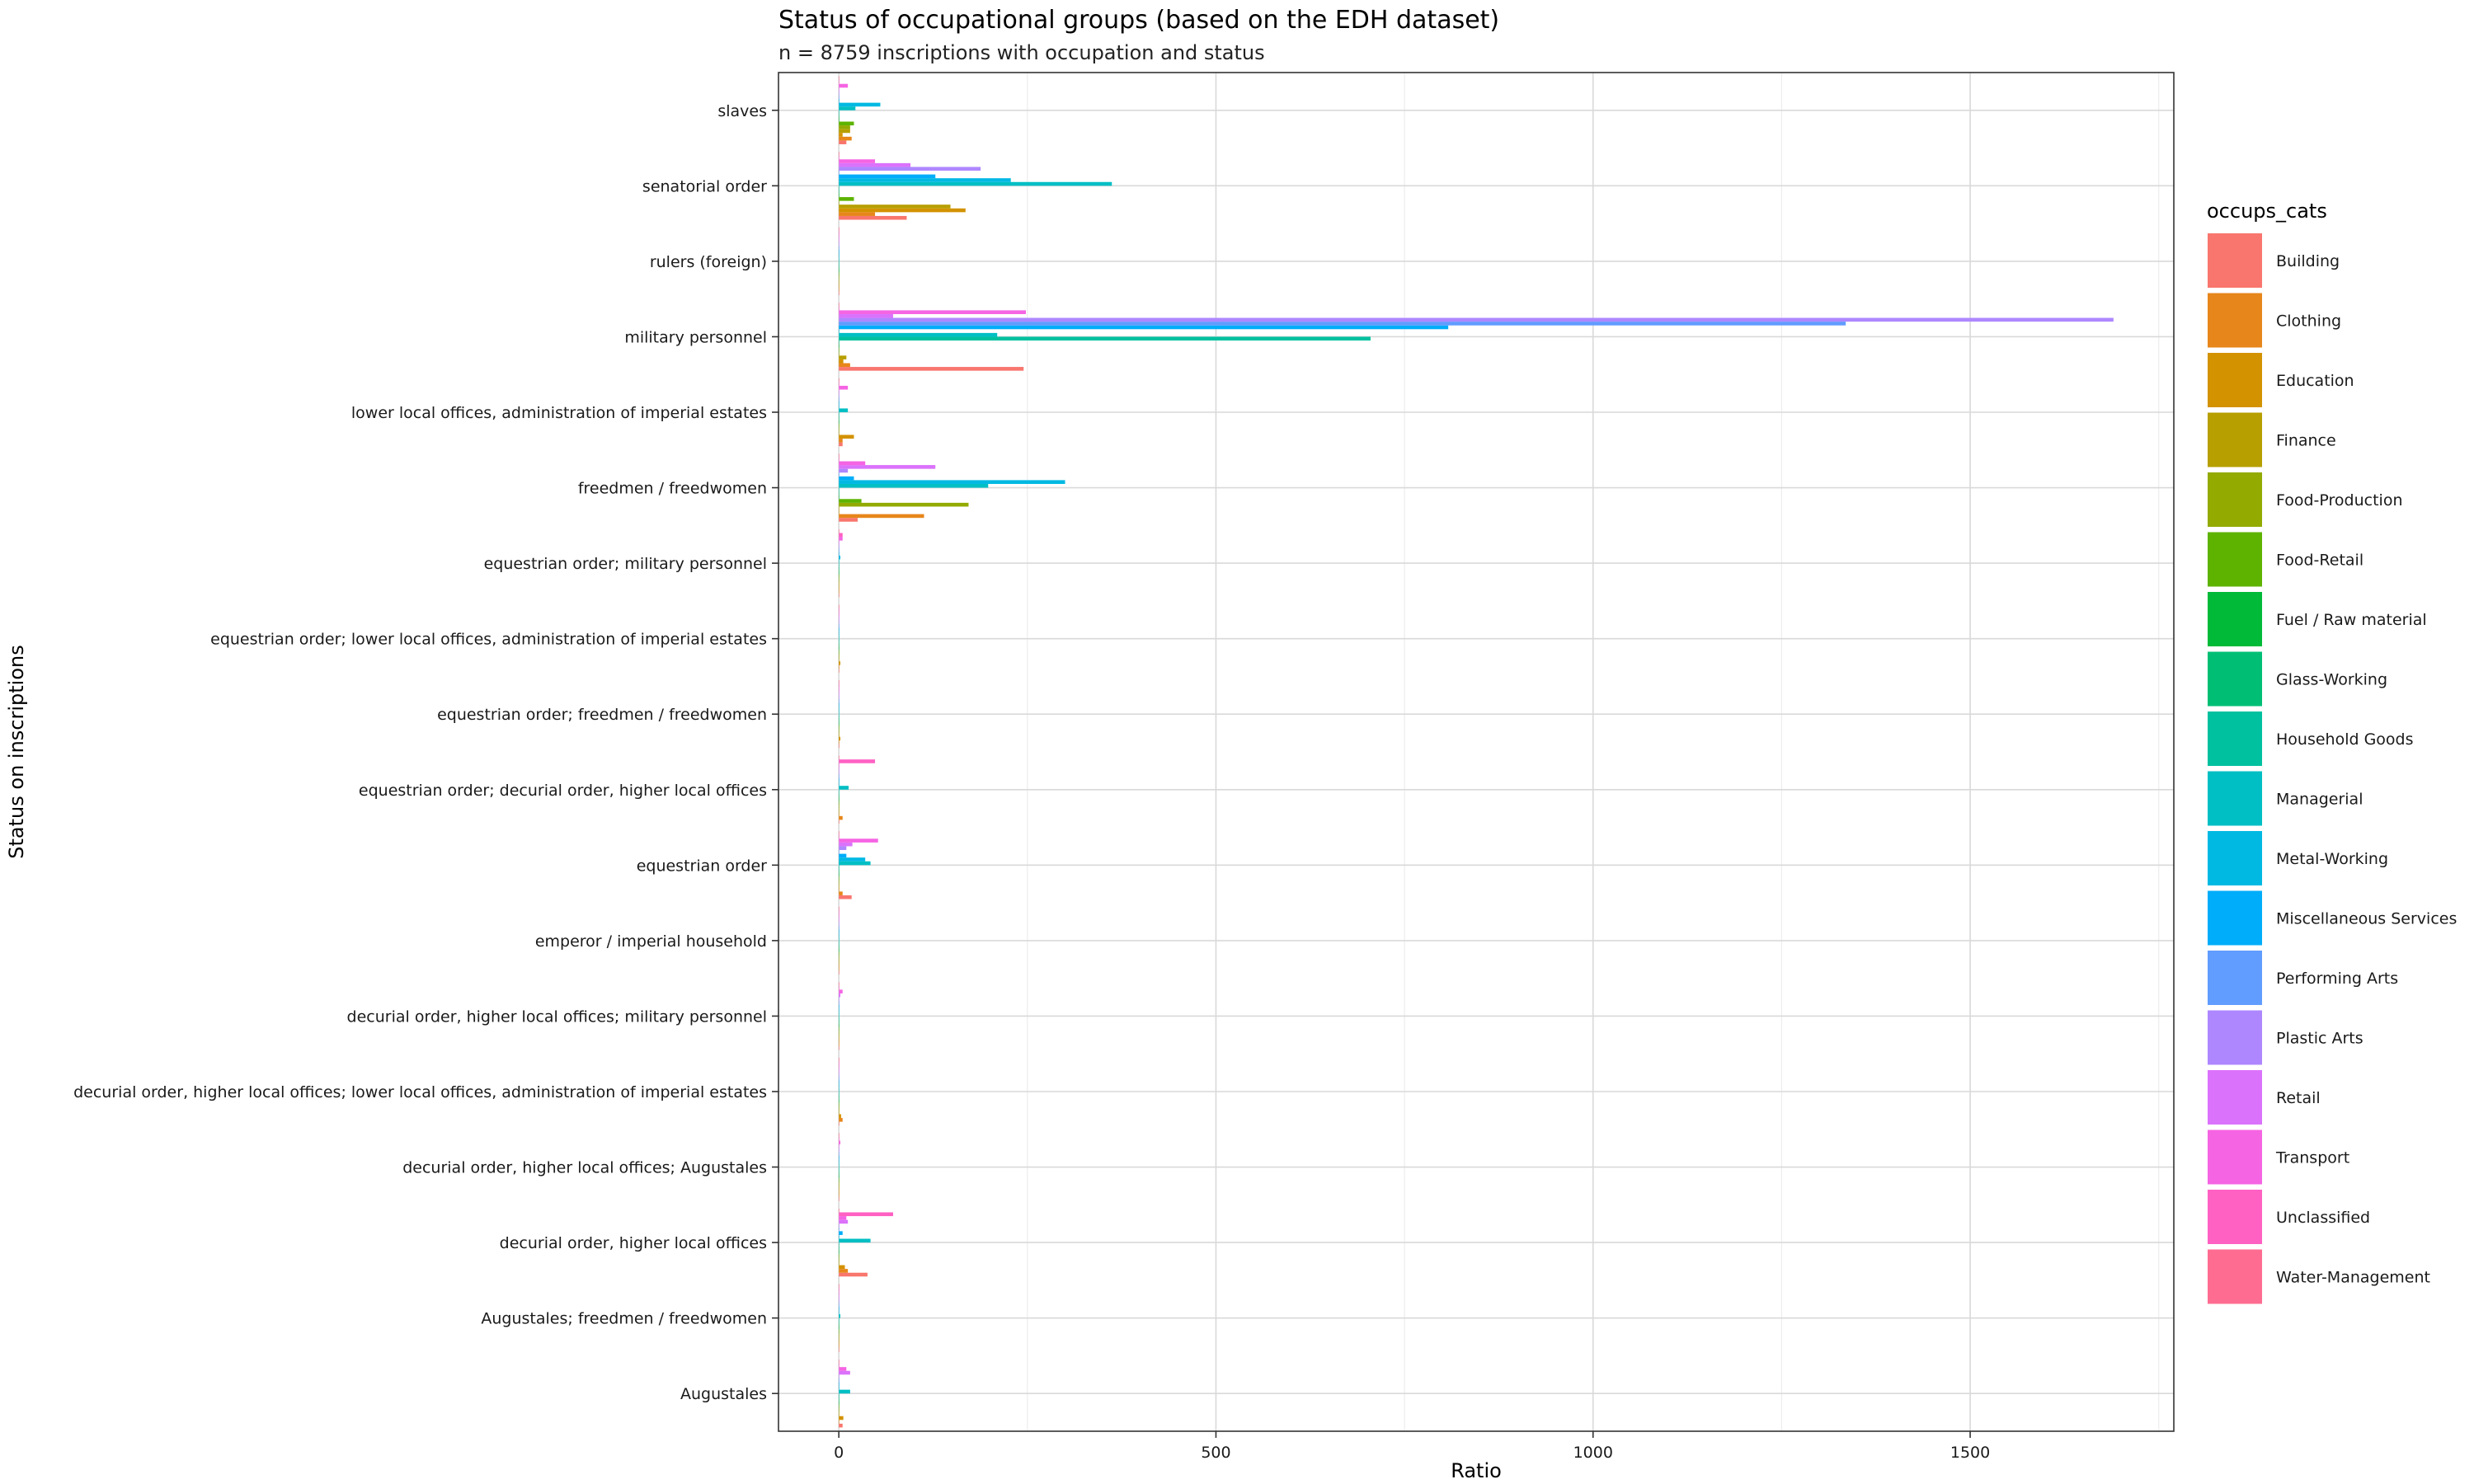 The width and height of the screenshot is (2474, 1484). What do you see at coordinates (839, 1453) in the screenshot?
I see `x-tick-label: 0` at bounding box center [839, 1453].